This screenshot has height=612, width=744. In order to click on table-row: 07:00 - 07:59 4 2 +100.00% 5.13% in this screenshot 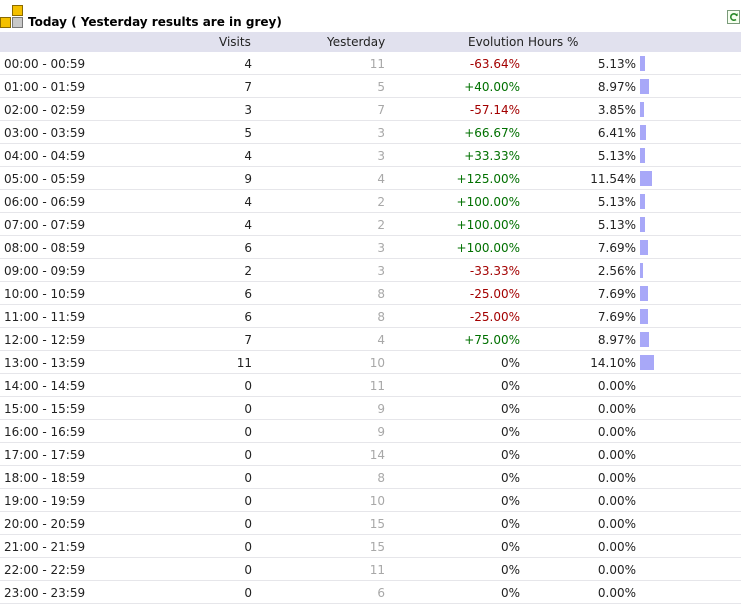, I will do `click(370, 224)`.